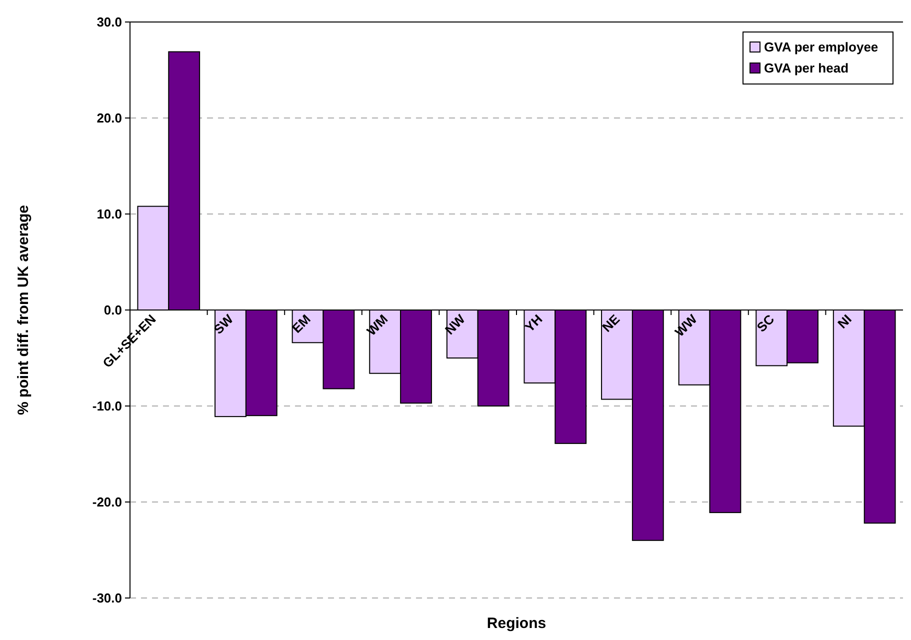 The width and height of the screenshot is (911, 640). I want to click on x-tick-label: WW, so click(686, 325).